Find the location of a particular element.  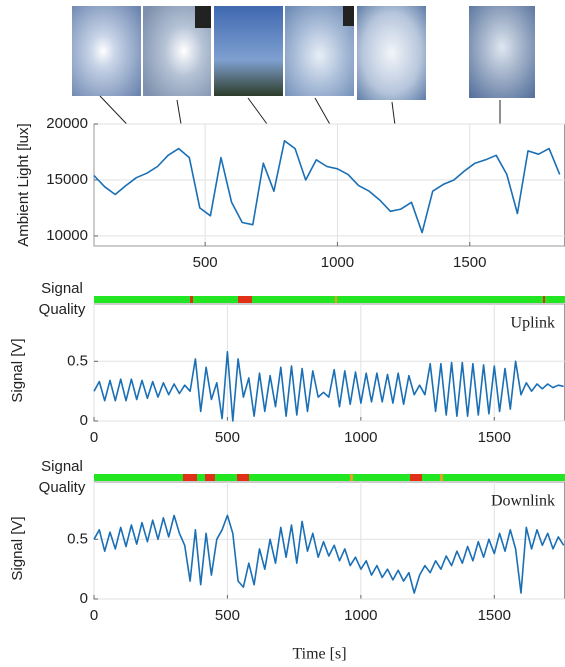

quality-strip-downlink is located at coordinates (329, 477).